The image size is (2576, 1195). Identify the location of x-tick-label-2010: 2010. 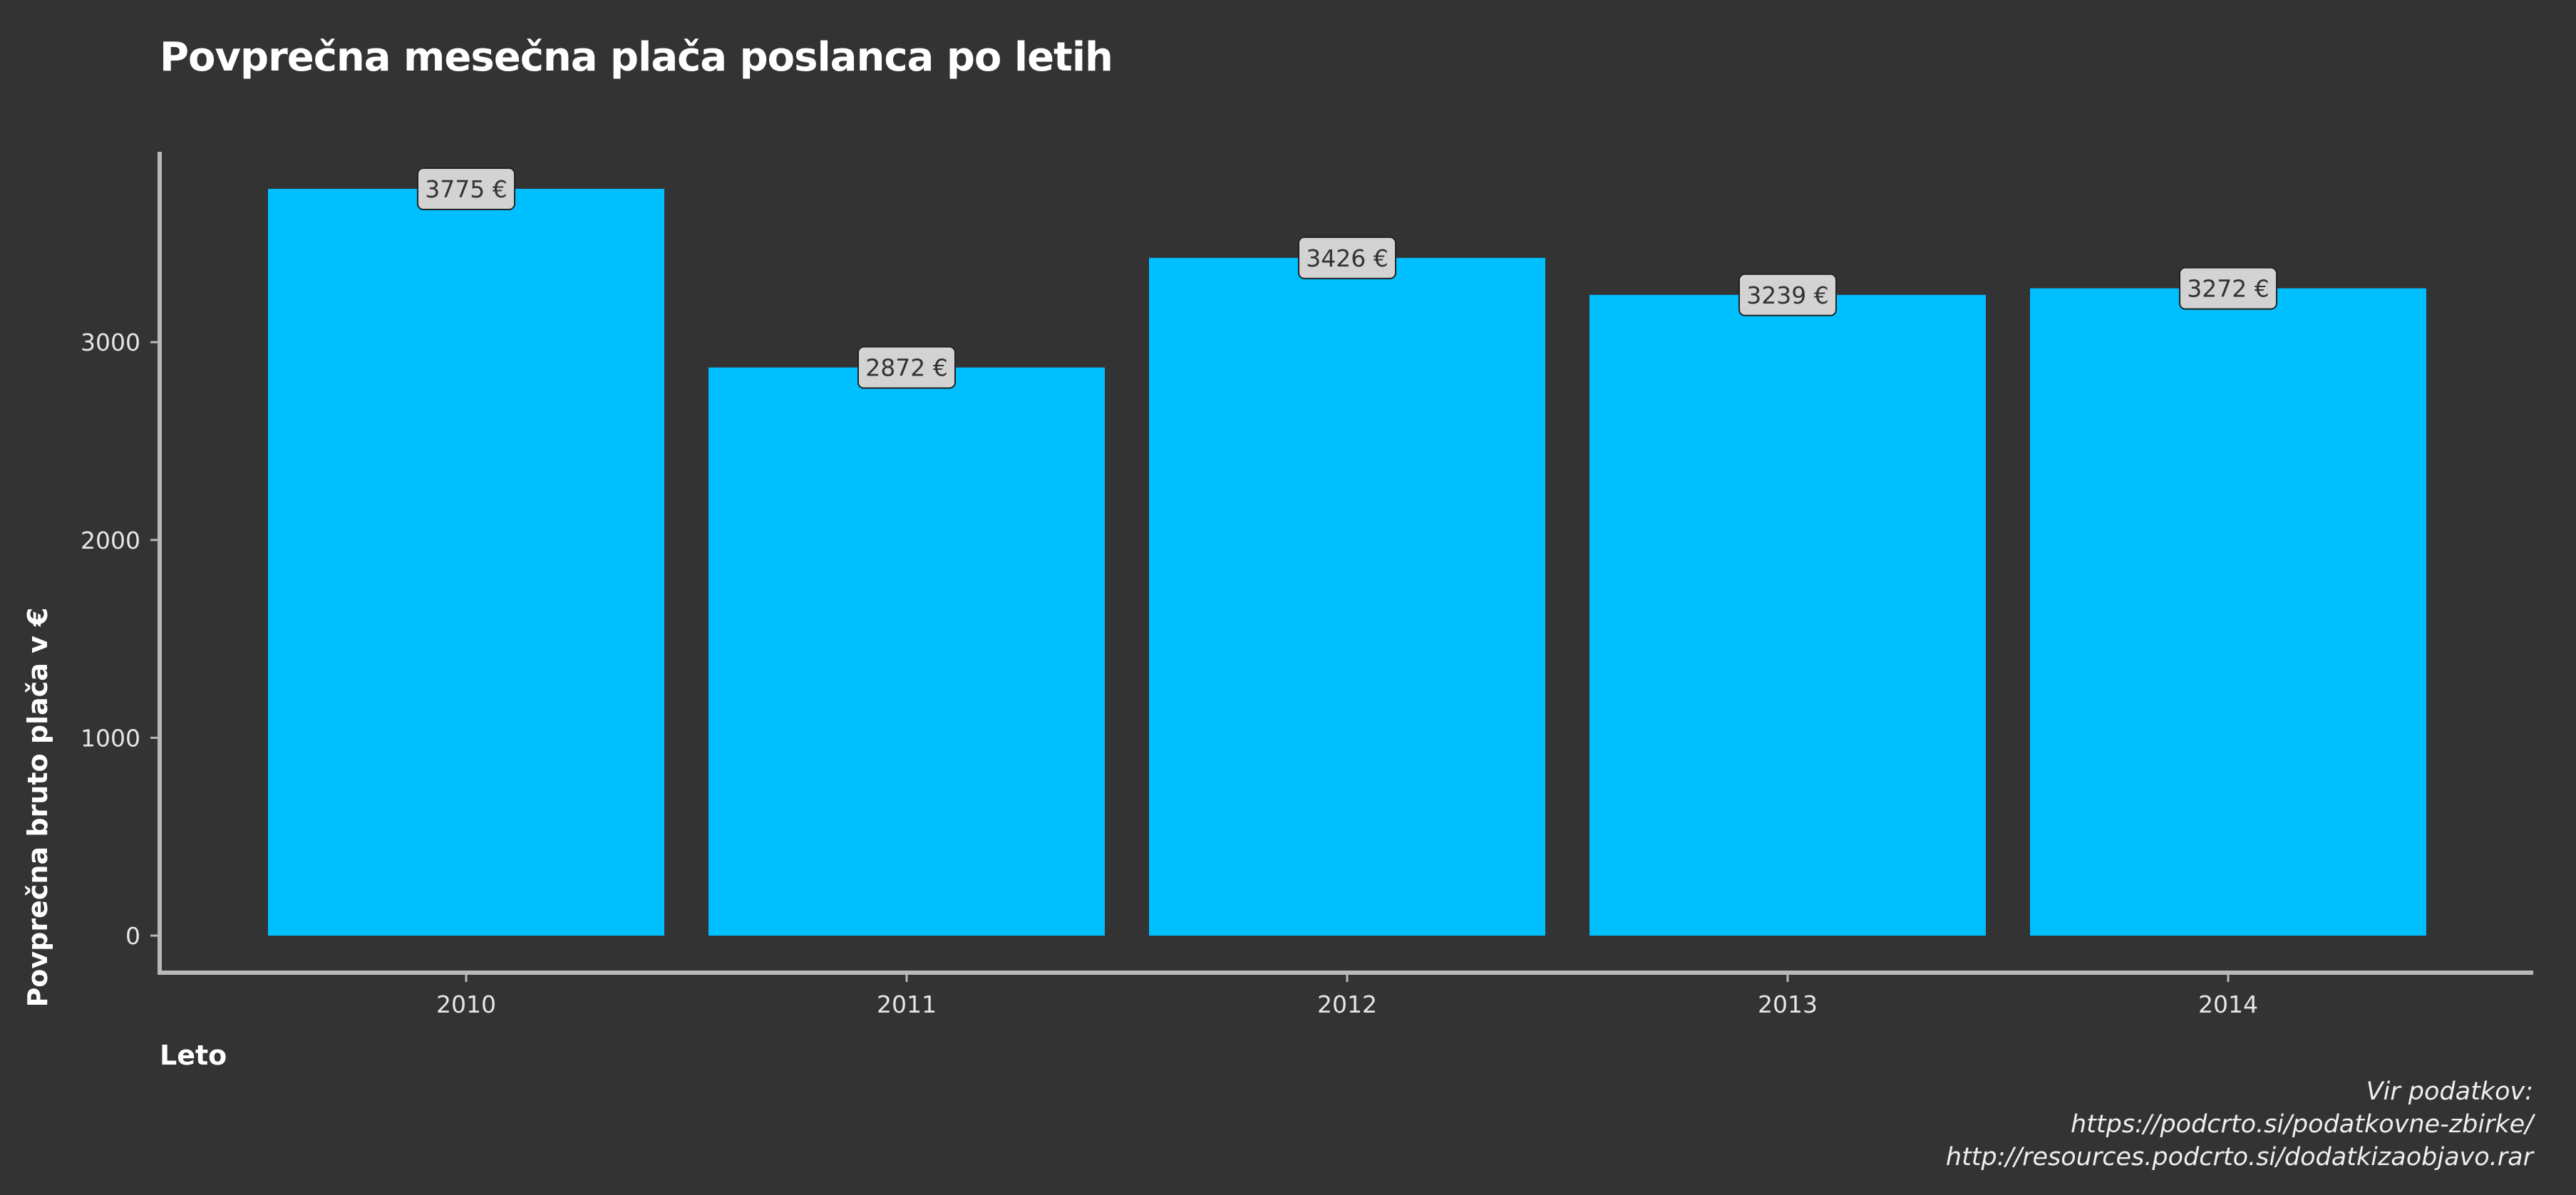
(466, 1004).